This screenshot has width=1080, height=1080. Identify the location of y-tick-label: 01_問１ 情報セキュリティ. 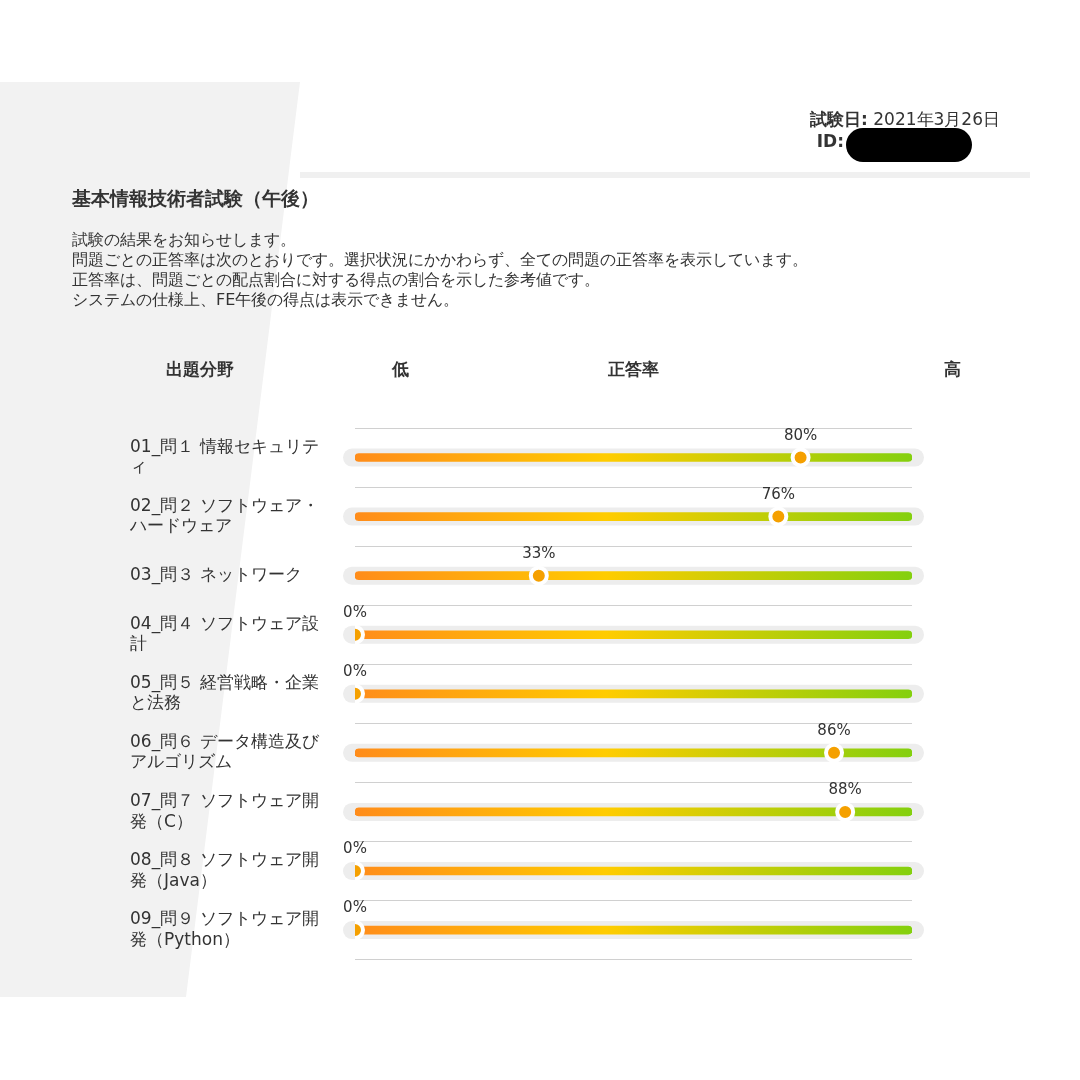
(224, 456).